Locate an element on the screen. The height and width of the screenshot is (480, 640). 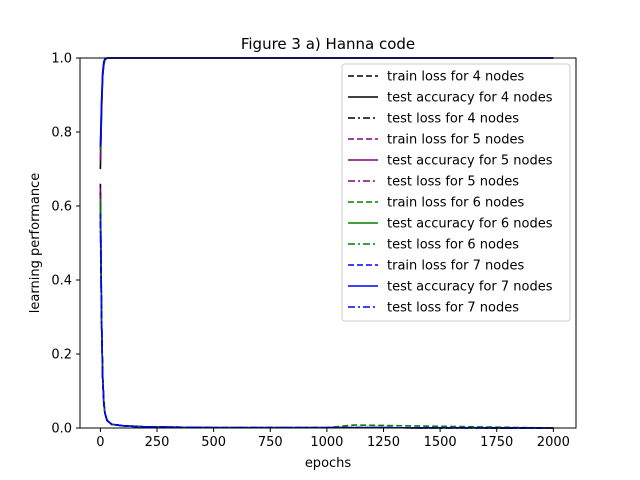
x-axis-label: epochs is located at coordinates (328, 463).